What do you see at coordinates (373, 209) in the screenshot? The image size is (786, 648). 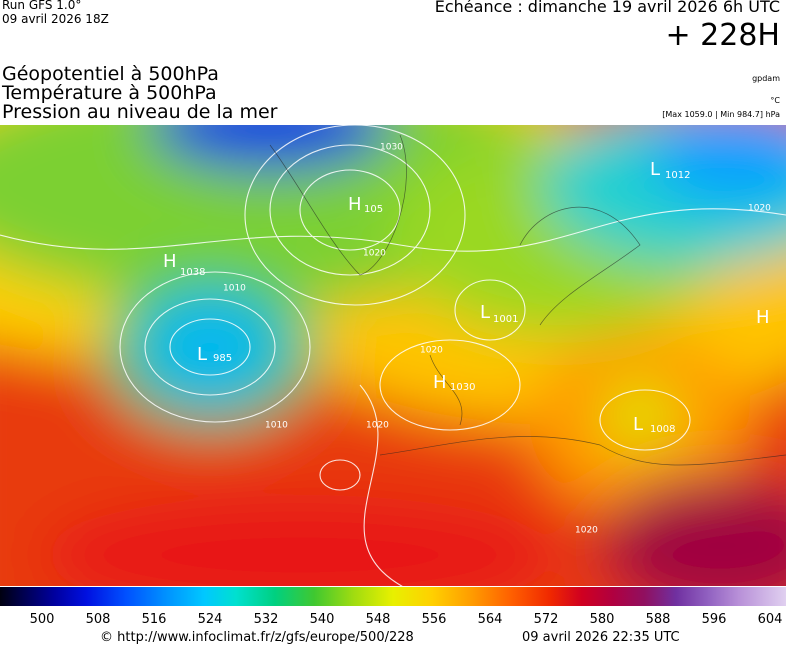 I see `isobar-label: 105` at bounding box center [373, 209].